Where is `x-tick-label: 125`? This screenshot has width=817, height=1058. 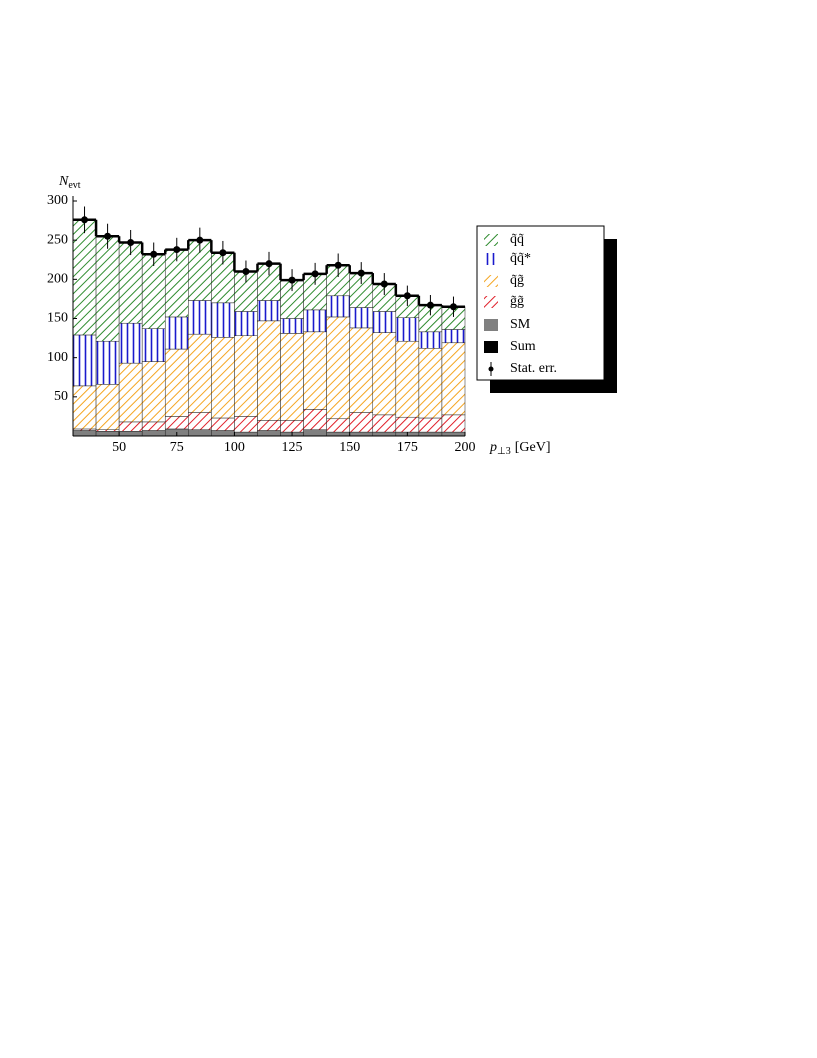
x-tick-label: 125 is located at coordinates (292, 447).